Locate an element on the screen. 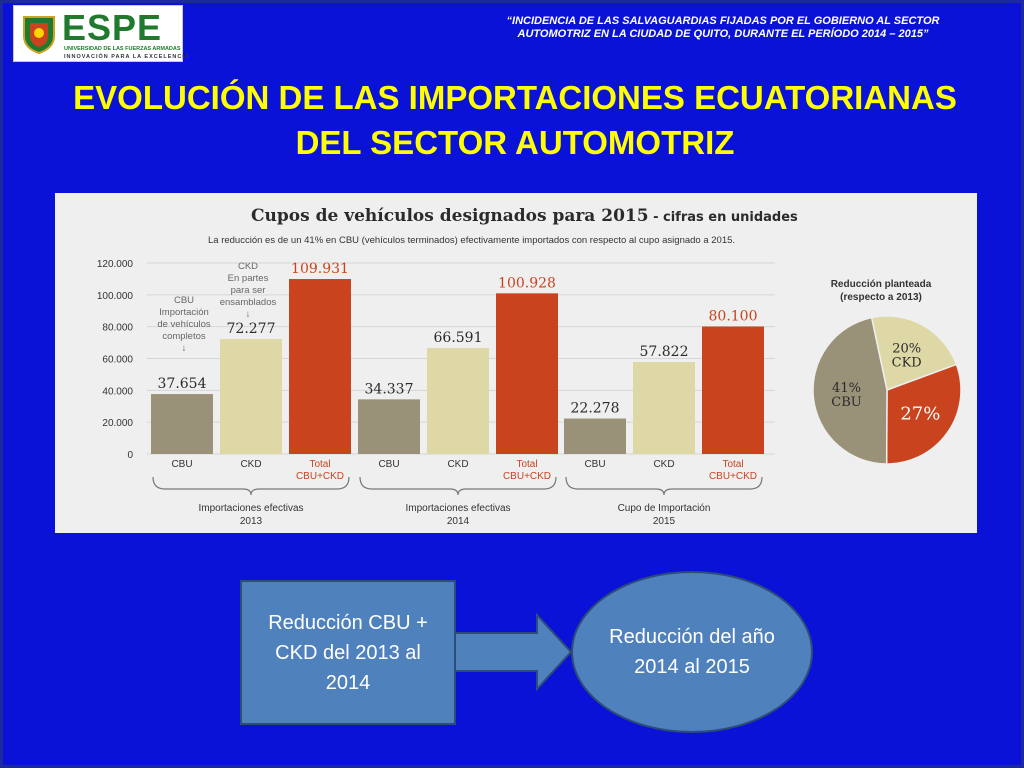  bar-value-label: 37.654 is located at coordinates (182, 384).